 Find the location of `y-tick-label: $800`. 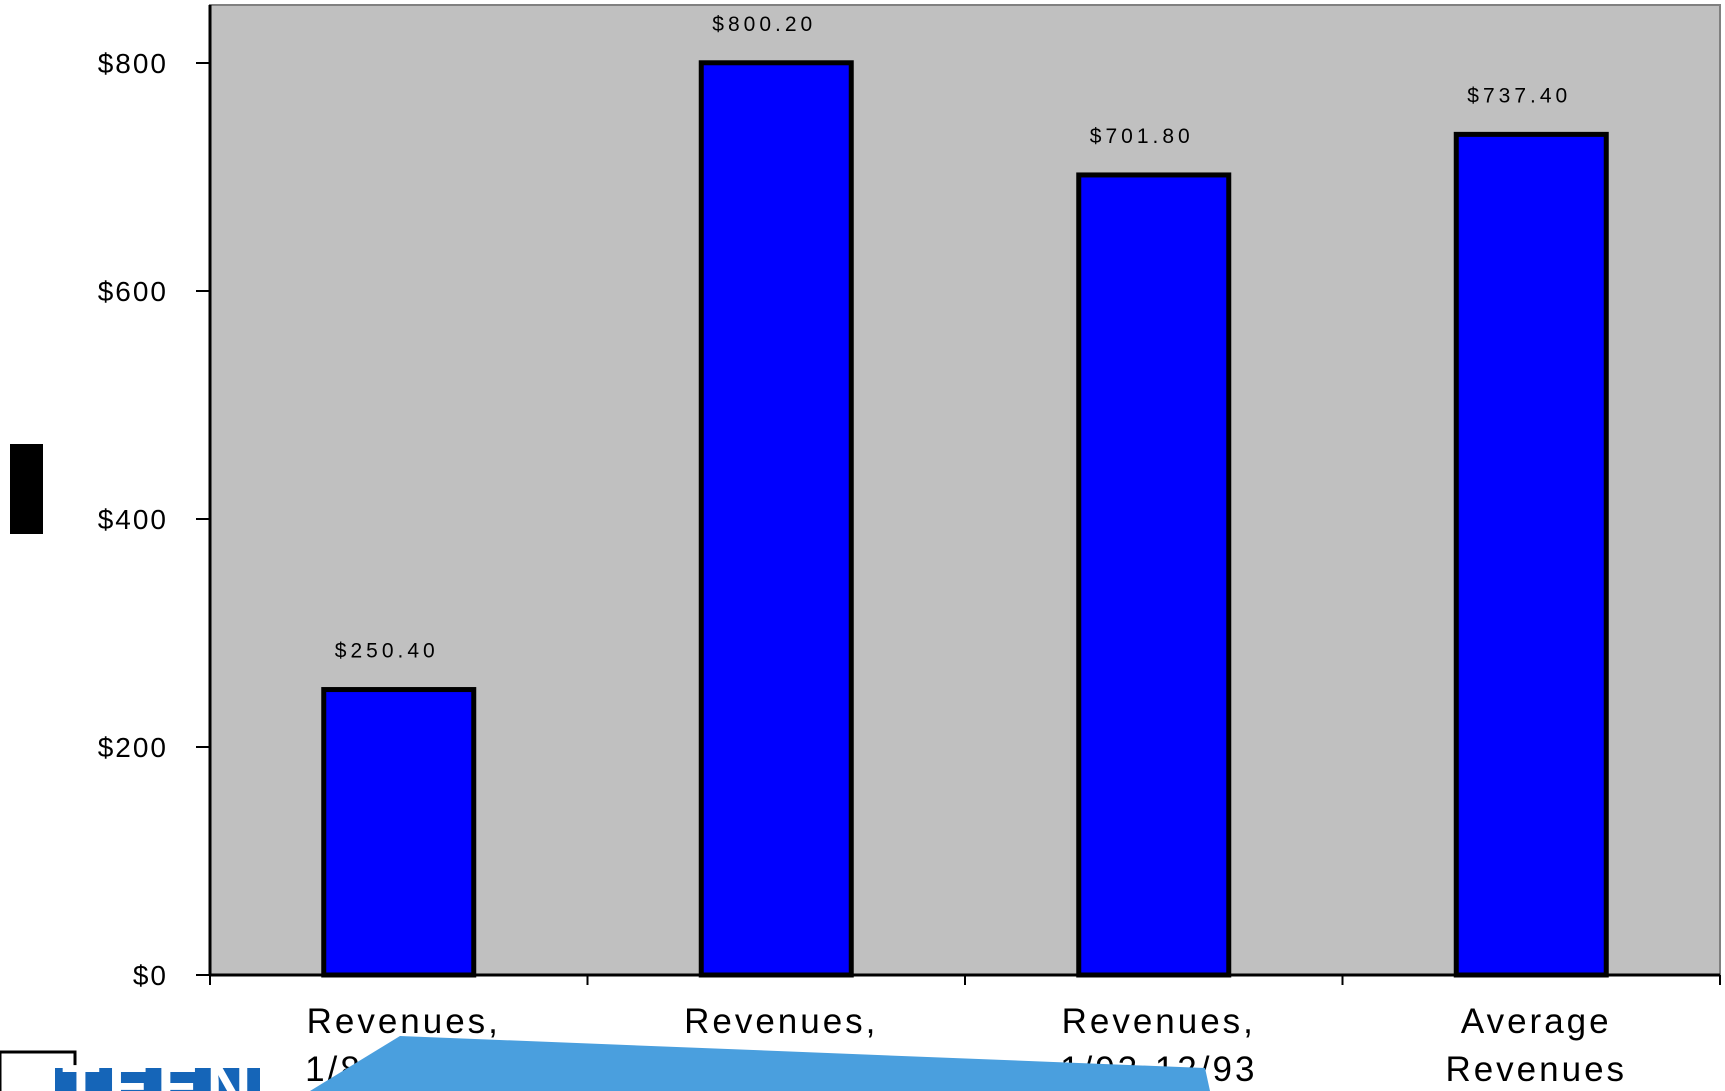

y-tick-label: $800 is located at coordinates (133, 63).